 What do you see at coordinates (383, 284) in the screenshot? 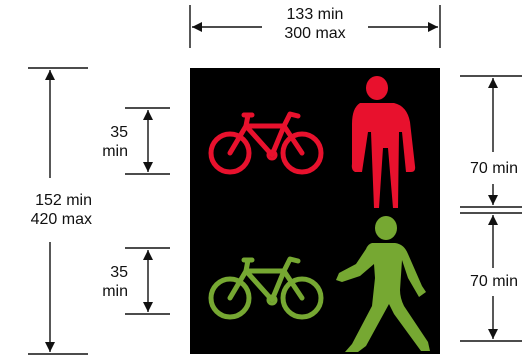
I see `green-walking-person-symbol` at bounding box center [383, 284].